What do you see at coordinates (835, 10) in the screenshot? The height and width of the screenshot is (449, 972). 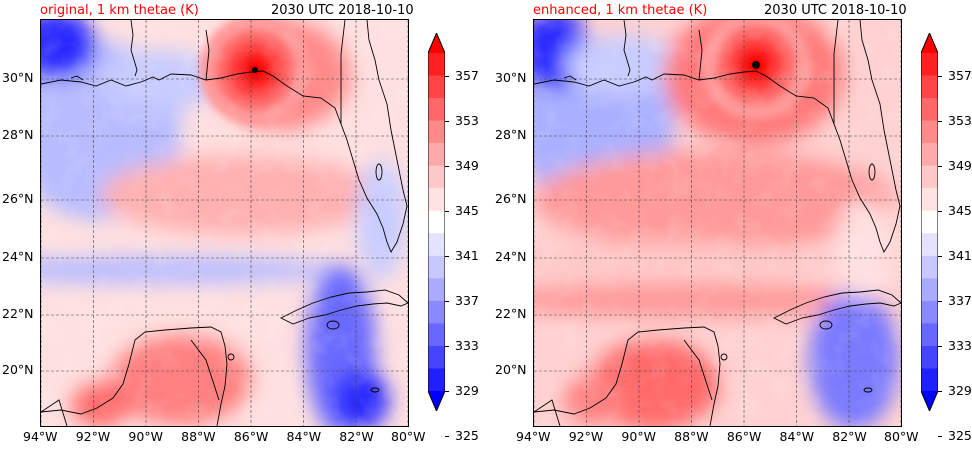 I see `right-panel-timestamp: 2030 UTC 2018-10-10` at bounding box center [835, 10].